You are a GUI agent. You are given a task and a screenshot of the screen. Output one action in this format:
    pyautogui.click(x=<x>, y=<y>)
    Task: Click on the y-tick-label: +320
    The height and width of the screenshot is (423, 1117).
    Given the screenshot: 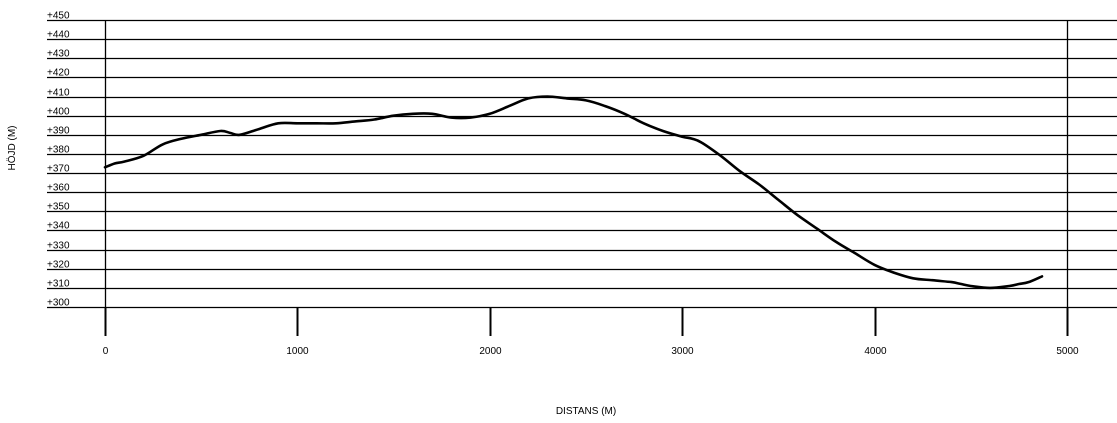 What is the action you would take?
    pyautogui.click(x=58, y=265)
    